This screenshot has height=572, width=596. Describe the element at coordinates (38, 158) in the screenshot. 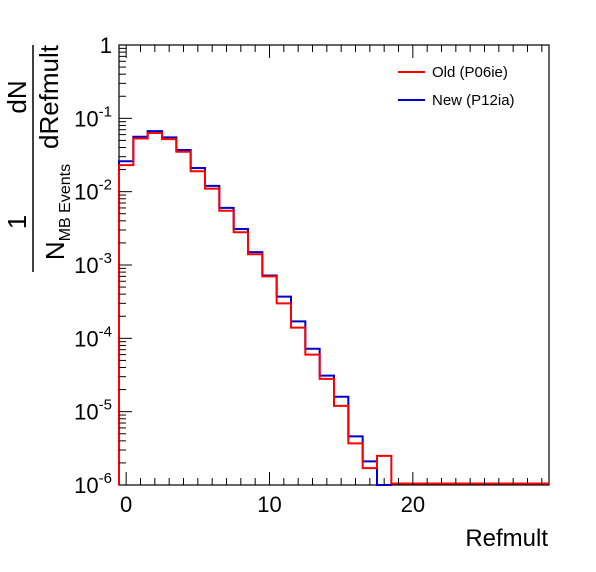

I see `y-axis-label: 1 NMB Events dN dRefmult` at that location.